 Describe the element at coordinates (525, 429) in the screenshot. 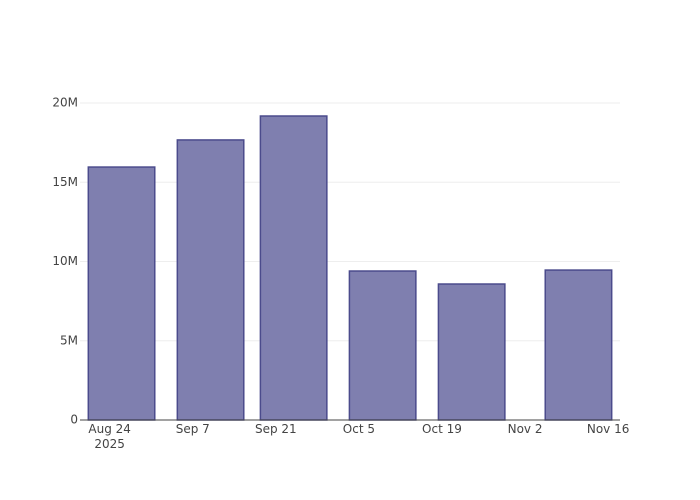

I see `x-tick-label: Nov 2` at that location.